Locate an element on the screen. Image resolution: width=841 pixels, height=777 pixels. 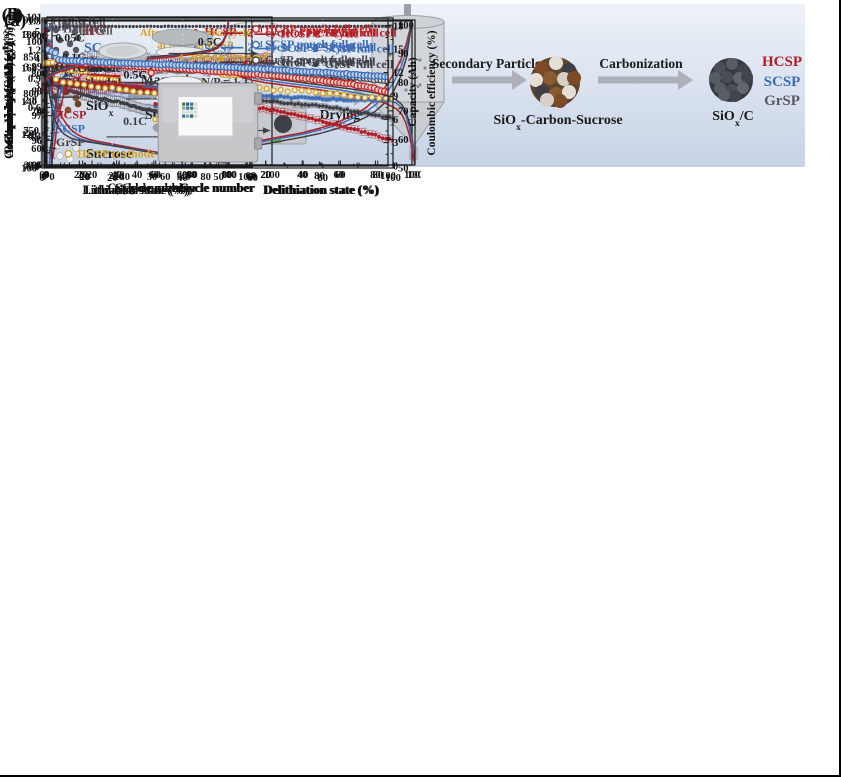
svg-text: 6 is located at coordinates (395, 120).